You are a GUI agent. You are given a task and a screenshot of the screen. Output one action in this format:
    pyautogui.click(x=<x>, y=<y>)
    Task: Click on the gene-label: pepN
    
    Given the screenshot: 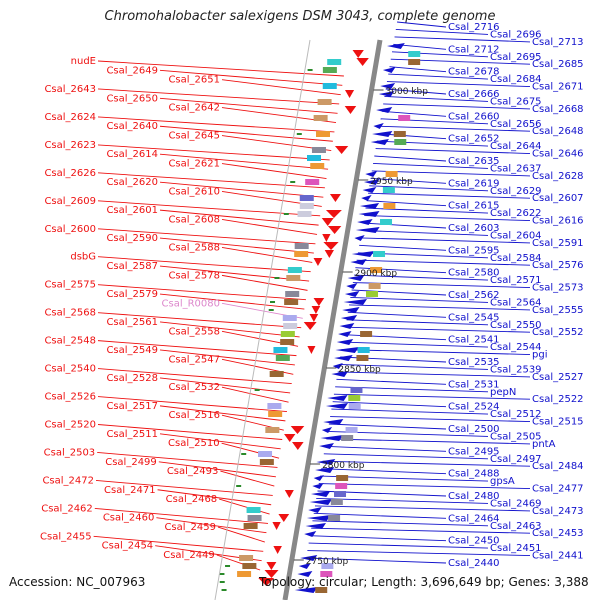 What is the action you would take?
    pyautogui.click(x=503, y=392)
    